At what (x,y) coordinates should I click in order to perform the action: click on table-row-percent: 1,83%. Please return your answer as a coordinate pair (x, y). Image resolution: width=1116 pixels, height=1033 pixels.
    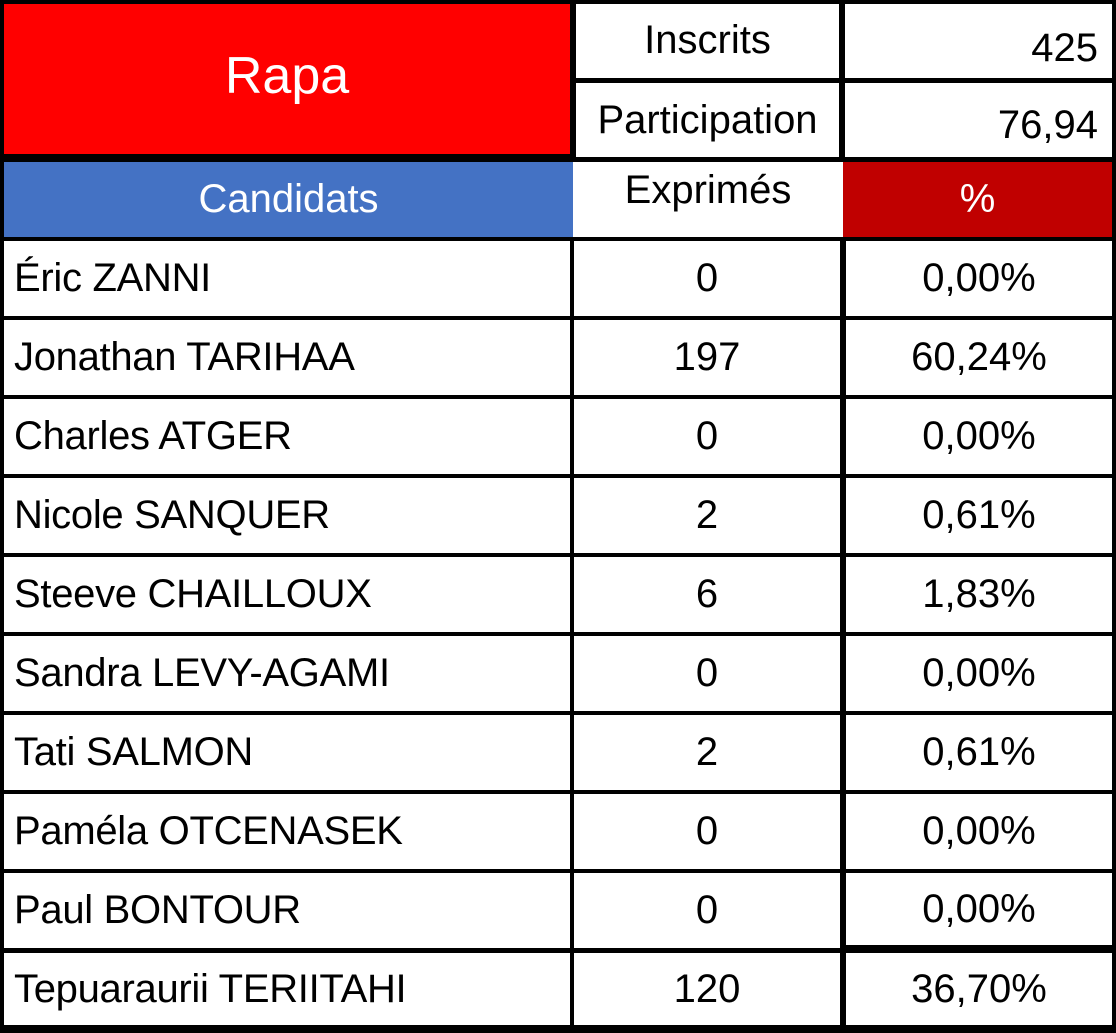
    Looking at the image, I should click on (979, 594).